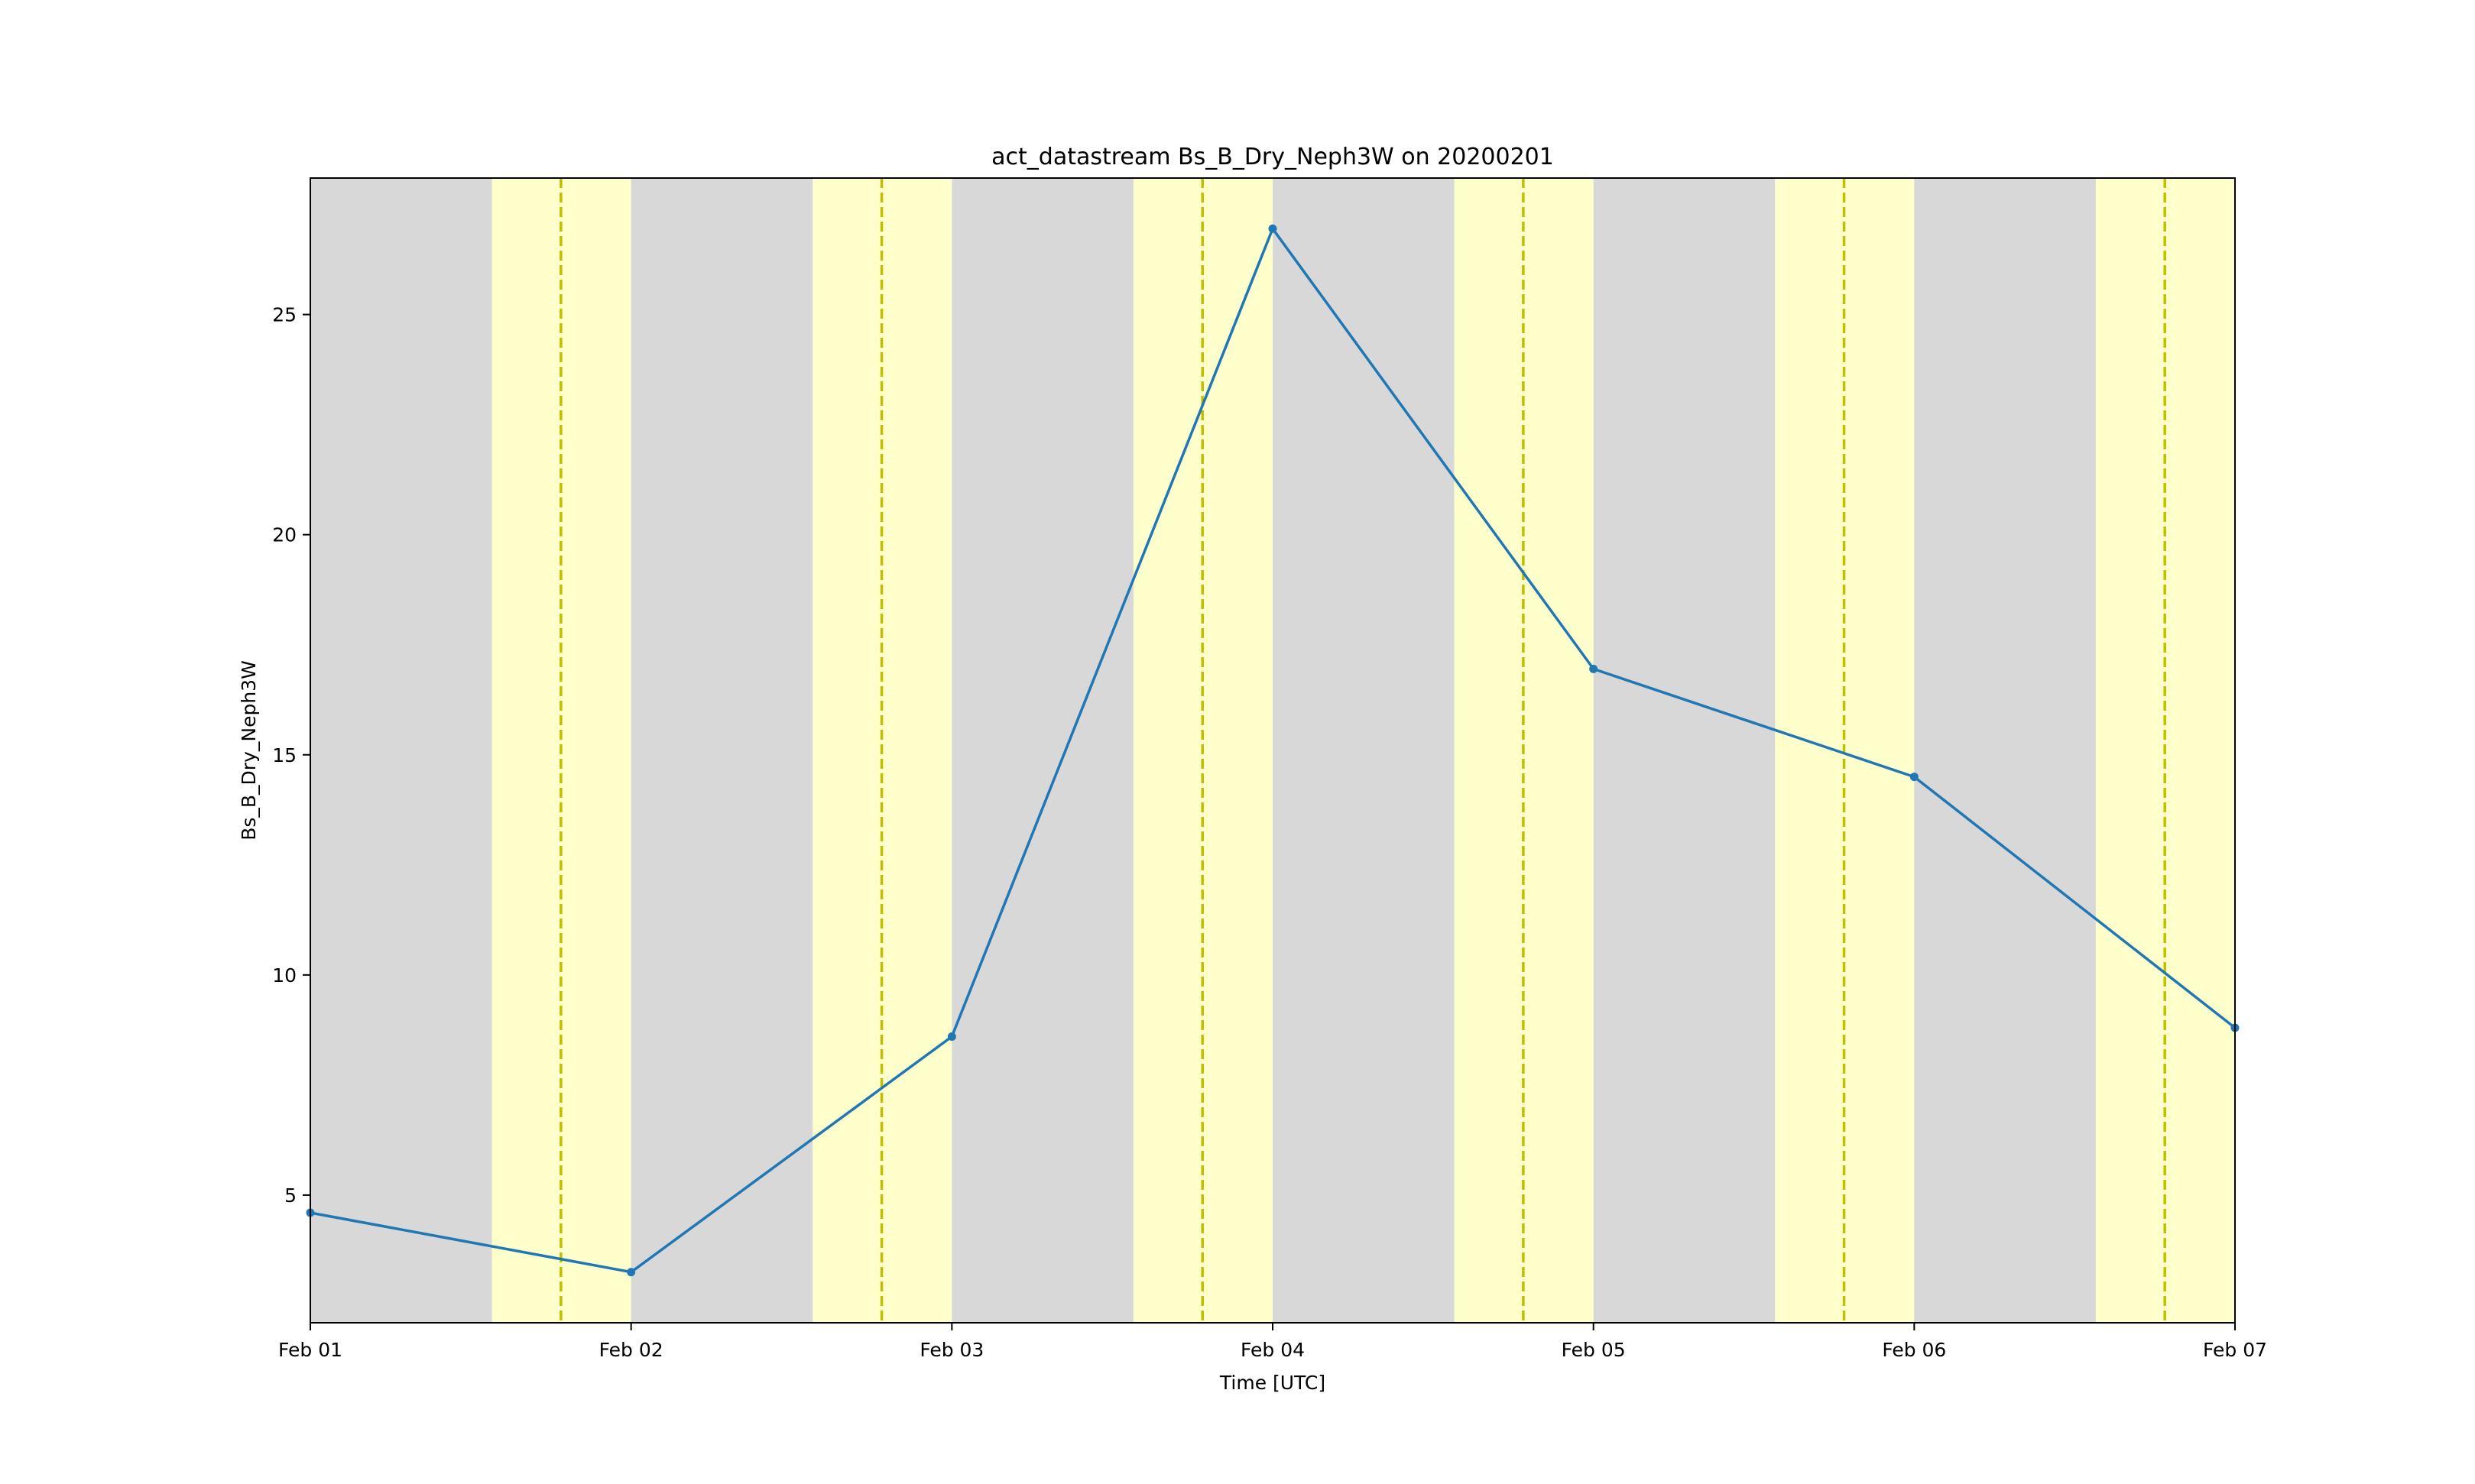 The width and height of the screenshot is (2475, 1484). Describe the element at coordinates (310, 1350) in the screenshot. I see `x-tick-label: Feb 01` at that location.